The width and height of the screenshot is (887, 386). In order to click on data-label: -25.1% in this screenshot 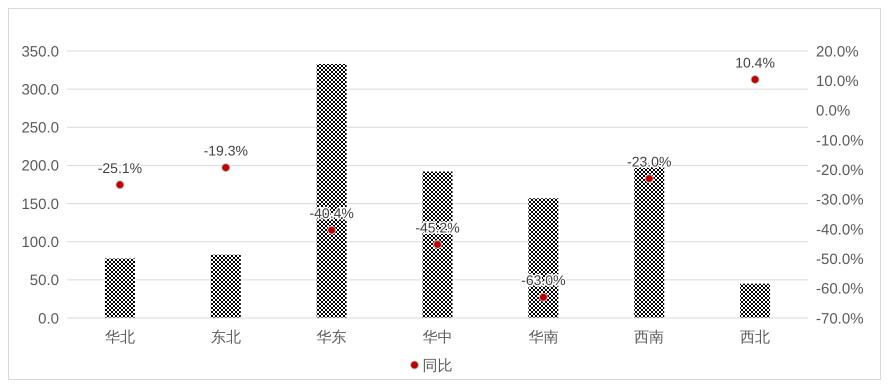, I will do `click(120, 168)`.